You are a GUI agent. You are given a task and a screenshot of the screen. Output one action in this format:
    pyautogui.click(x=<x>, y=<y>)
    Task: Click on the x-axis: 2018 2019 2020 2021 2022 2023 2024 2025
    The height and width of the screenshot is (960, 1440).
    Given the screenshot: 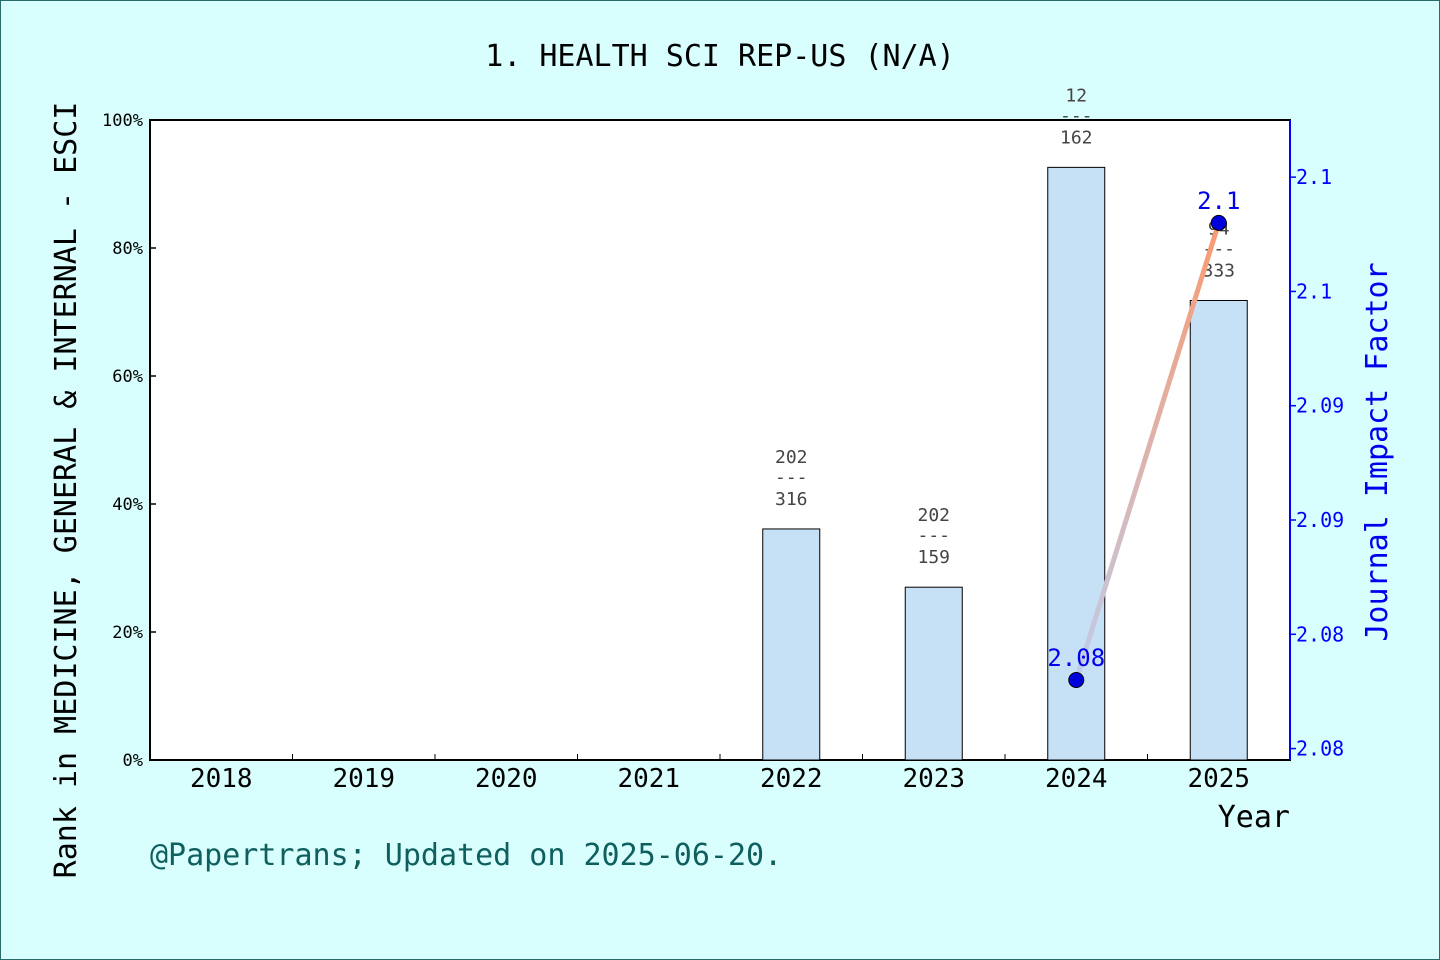 What is the action you would take?
    pyautogui.click(x=720, y=774)
    